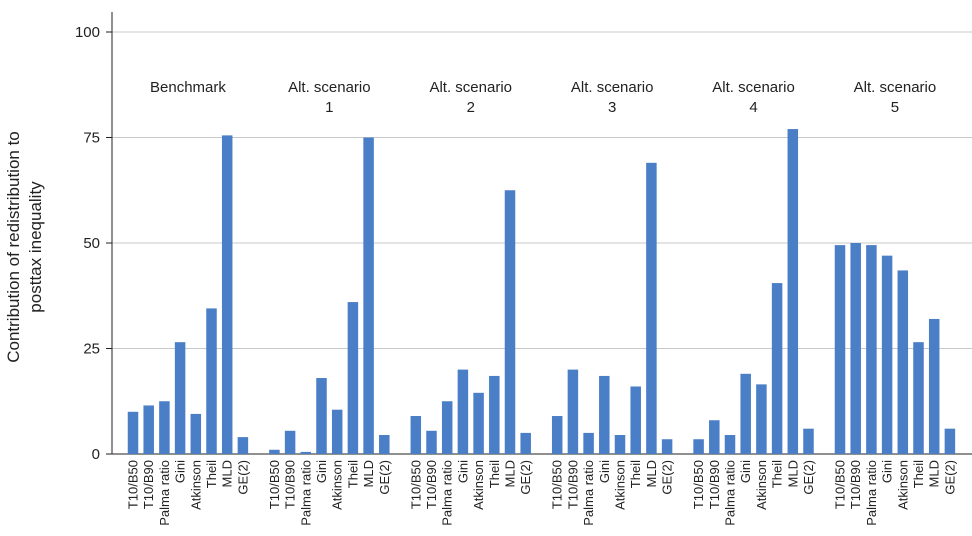 This screenshot has width=972, height=536. Describe the element at coordinates (698, 446) in the screenshot. I see `bar-alt-scenario-4-t10-b50` at that location.